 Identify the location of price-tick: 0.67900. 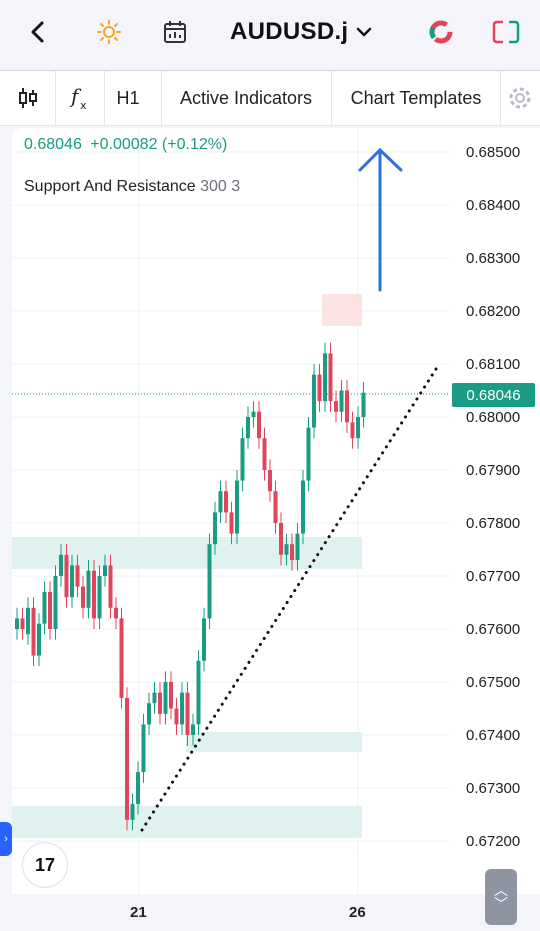
(493, 470).